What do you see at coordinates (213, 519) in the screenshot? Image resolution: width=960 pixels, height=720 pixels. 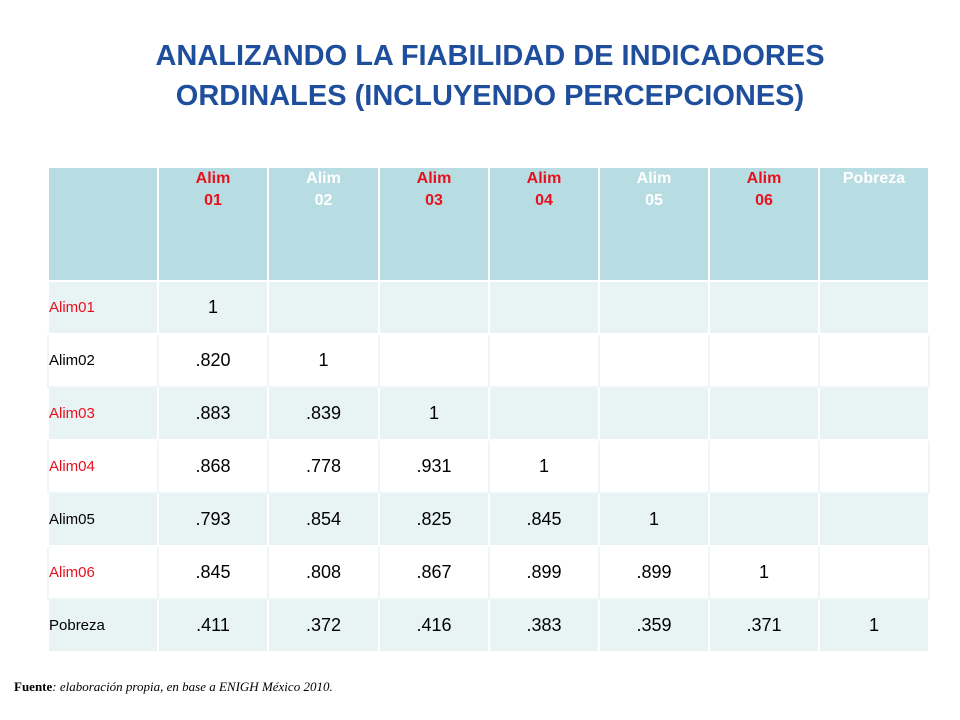 I see `table-cell: .793` at bounding box center [213, 519].